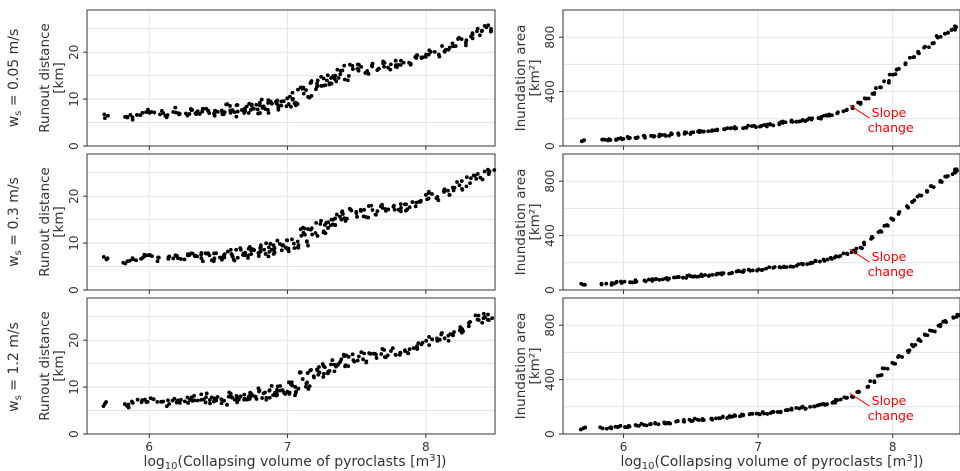 The width and height of the screenshot is (960, 471). Describe the element at coordinates (59, 366) in the screenshot. I see `y-axis-label-line2: [km]` at that location.